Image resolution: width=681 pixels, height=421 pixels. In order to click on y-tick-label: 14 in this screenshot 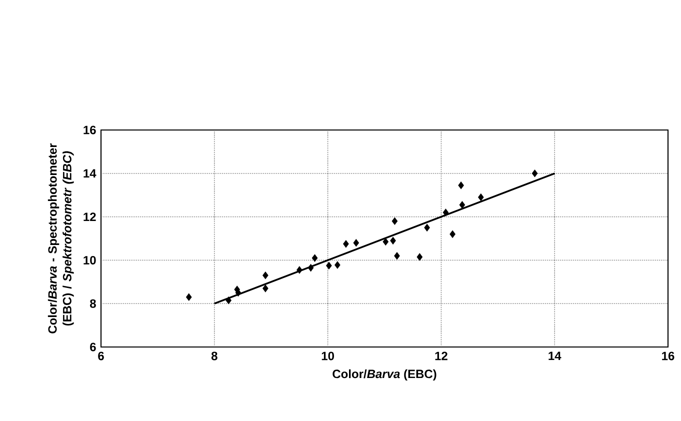, I will do `click(90, 173)`.